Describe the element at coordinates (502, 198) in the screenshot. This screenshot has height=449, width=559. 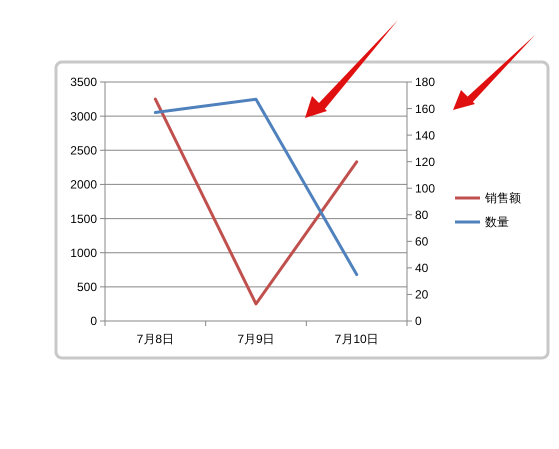
I see `legend-label: 销售额` at that location.